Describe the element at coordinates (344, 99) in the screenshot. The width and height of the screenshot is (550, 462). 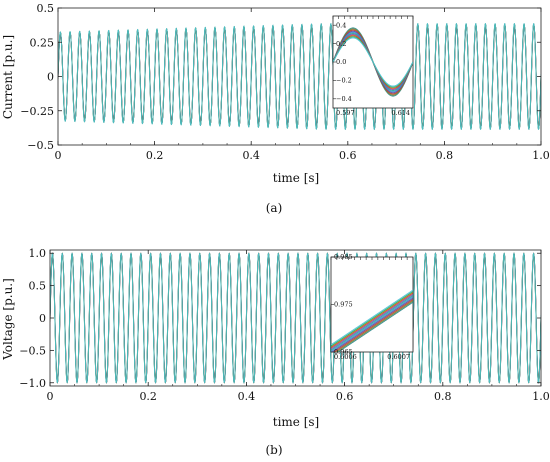
I see `inset-y-tick-label: −0.4` at that location.